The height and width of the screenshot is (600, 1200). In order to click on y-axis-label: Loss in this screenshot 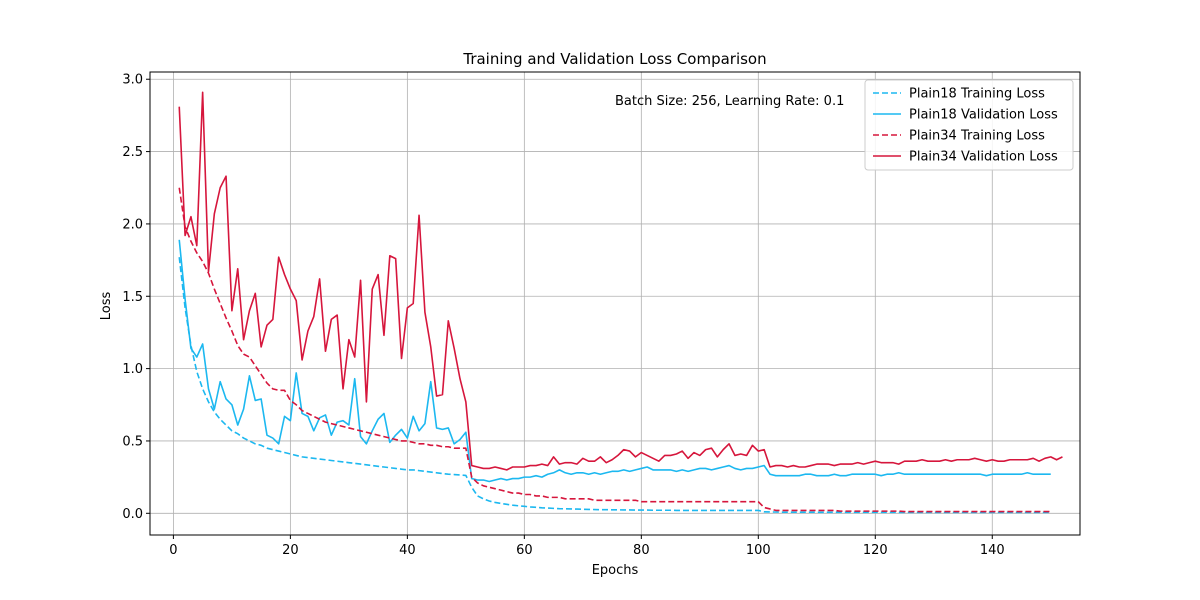, I will do `click(106, 306)`.